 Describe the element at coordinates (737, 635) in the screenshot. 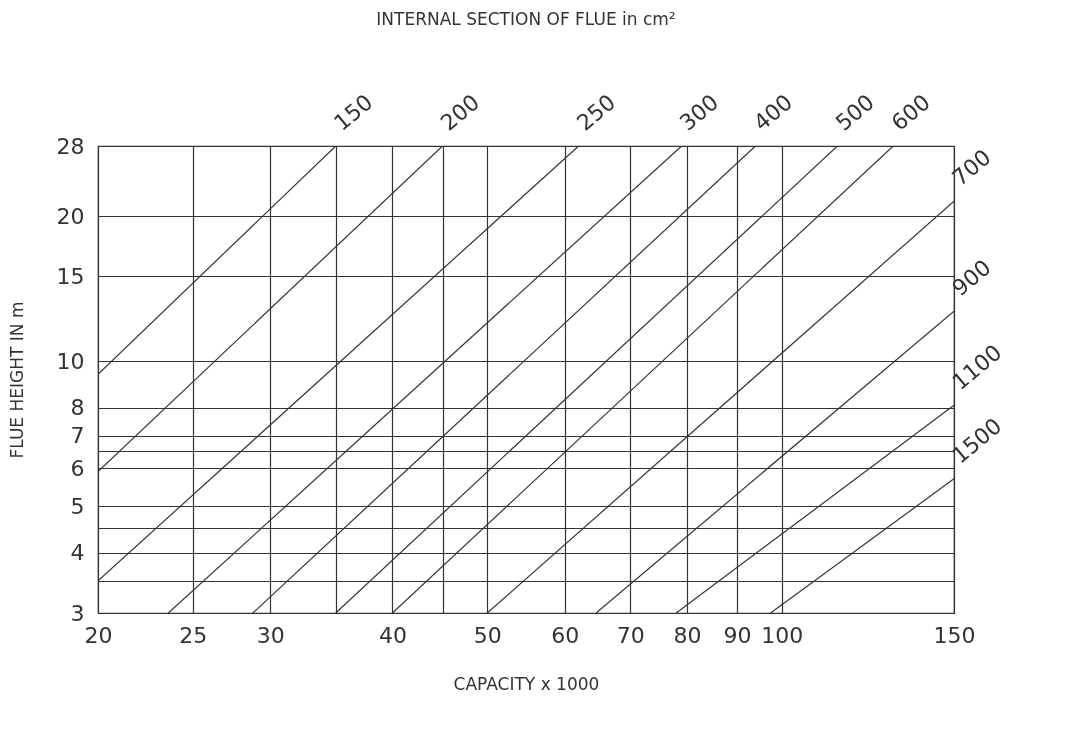

I see `x-tick-label: 90` at that location.